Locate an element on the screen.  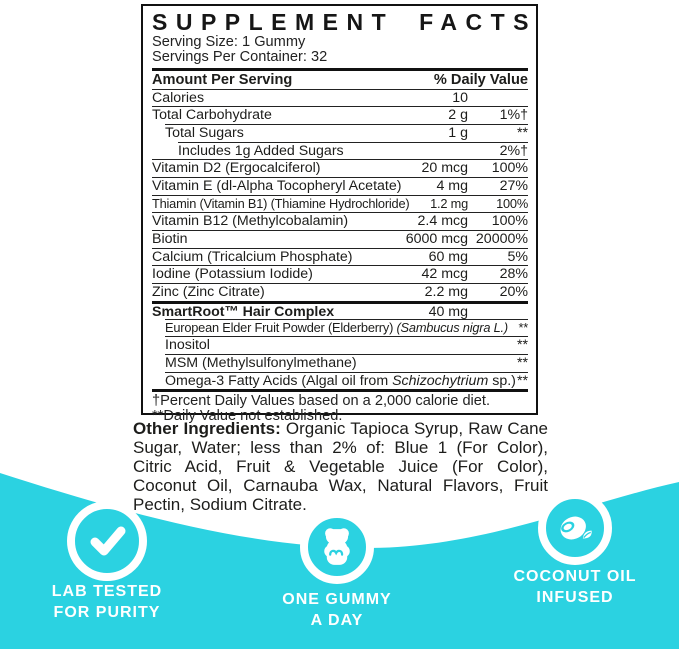
nutrient-row: Vitamin D2 (Ergocalciferol) 20 mcg 100% is located at coordinates (340, 168).